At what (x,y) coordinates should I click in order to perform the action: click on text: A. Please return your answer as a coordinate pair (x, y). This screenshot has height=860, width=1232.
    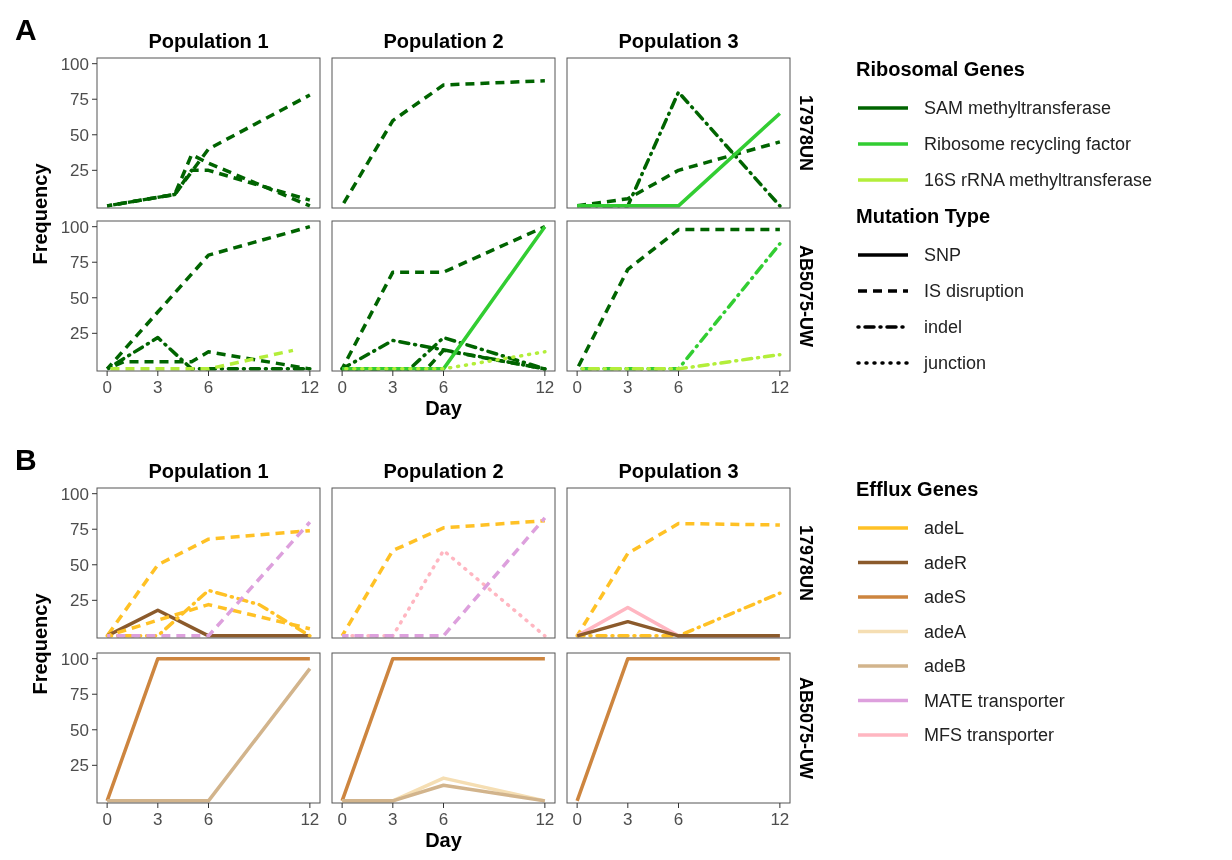
    Looking at the image, I should click on (26, 29).